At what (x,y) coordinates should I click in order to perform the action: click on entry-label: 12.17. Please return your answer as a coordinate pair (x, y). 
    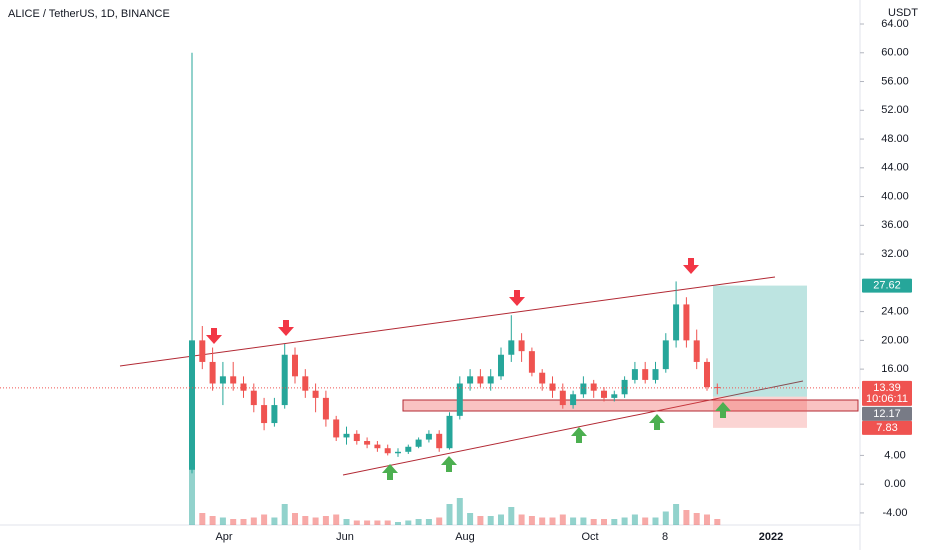
    Looking at the image, I should click on (887, 414).